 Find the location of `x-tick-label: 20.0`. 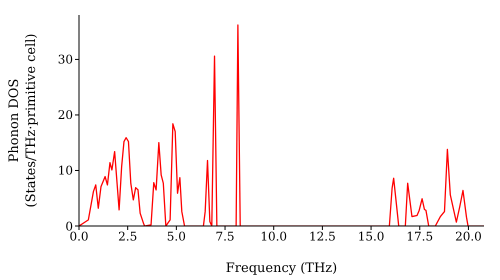

x-tick-label: 20.0 is located at coordinates (468, 237).